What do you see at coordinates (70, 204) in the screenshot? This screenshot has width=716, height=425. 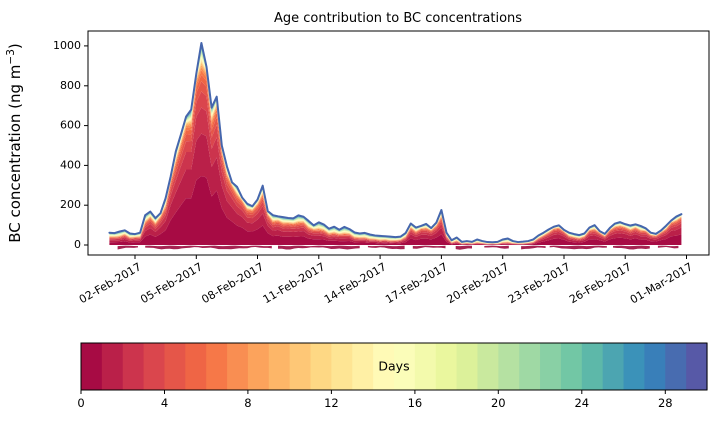 I see `y-tick-label: 200` at bounding box center [70, 204].